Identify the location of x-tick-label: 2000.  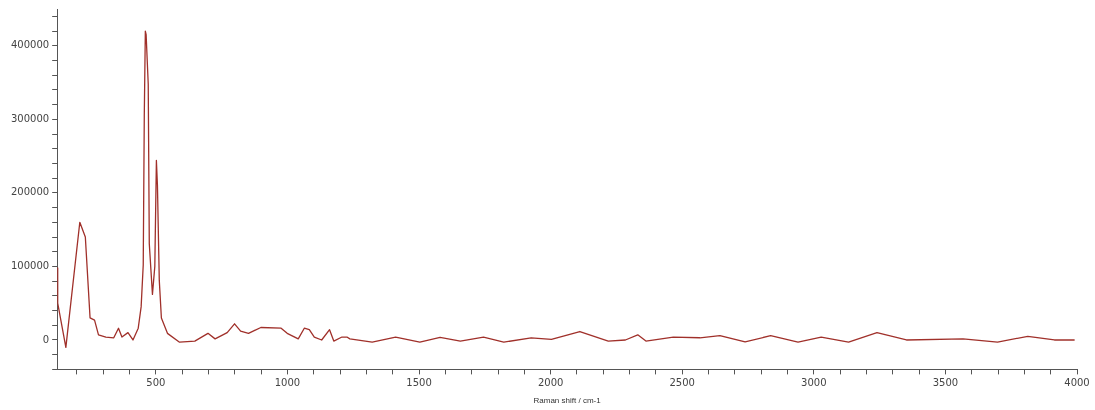
(550, 382).